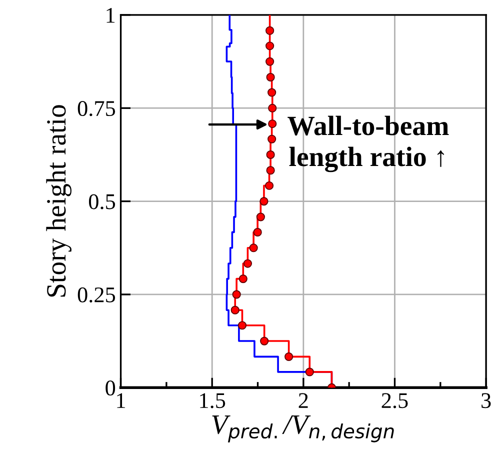  Describe the element at coordinates (395, 400) in the screenshot. I see `x-tick-label: 2.5` at that location.